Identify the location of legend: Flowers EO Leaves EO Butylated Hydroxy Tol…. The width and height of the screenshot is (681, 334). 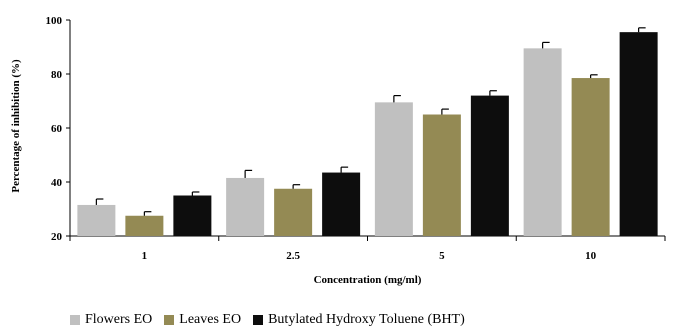
(273, 320).